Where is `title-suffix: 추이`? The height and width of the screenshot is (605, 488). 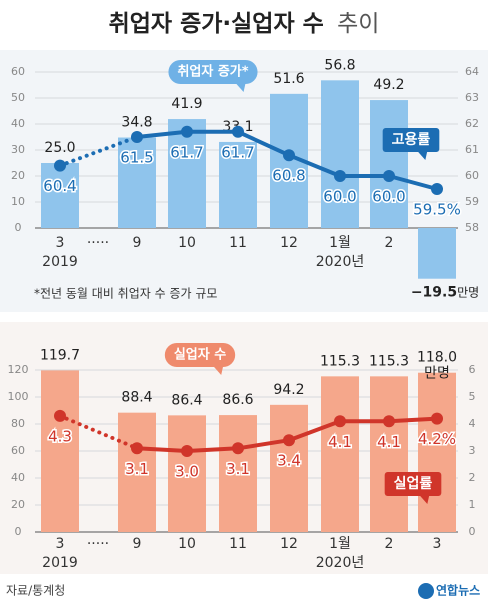 title-suffix: 추이 is located at coordinates (358, 24).